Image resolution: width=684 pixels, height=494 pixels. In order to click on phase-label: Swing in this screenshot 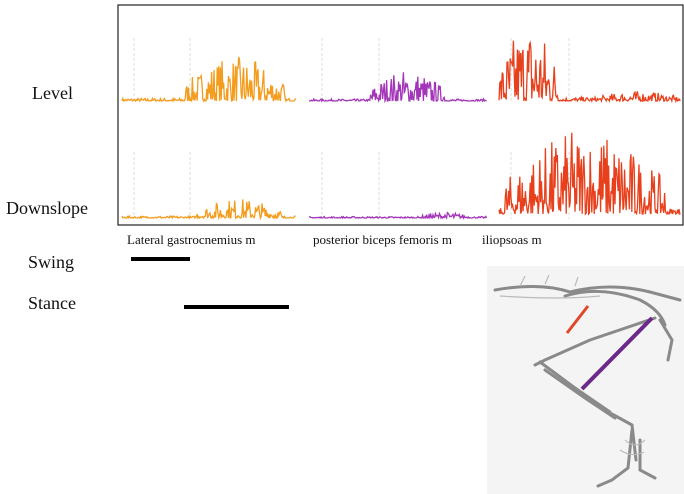, I will do `click(51, 262)`.